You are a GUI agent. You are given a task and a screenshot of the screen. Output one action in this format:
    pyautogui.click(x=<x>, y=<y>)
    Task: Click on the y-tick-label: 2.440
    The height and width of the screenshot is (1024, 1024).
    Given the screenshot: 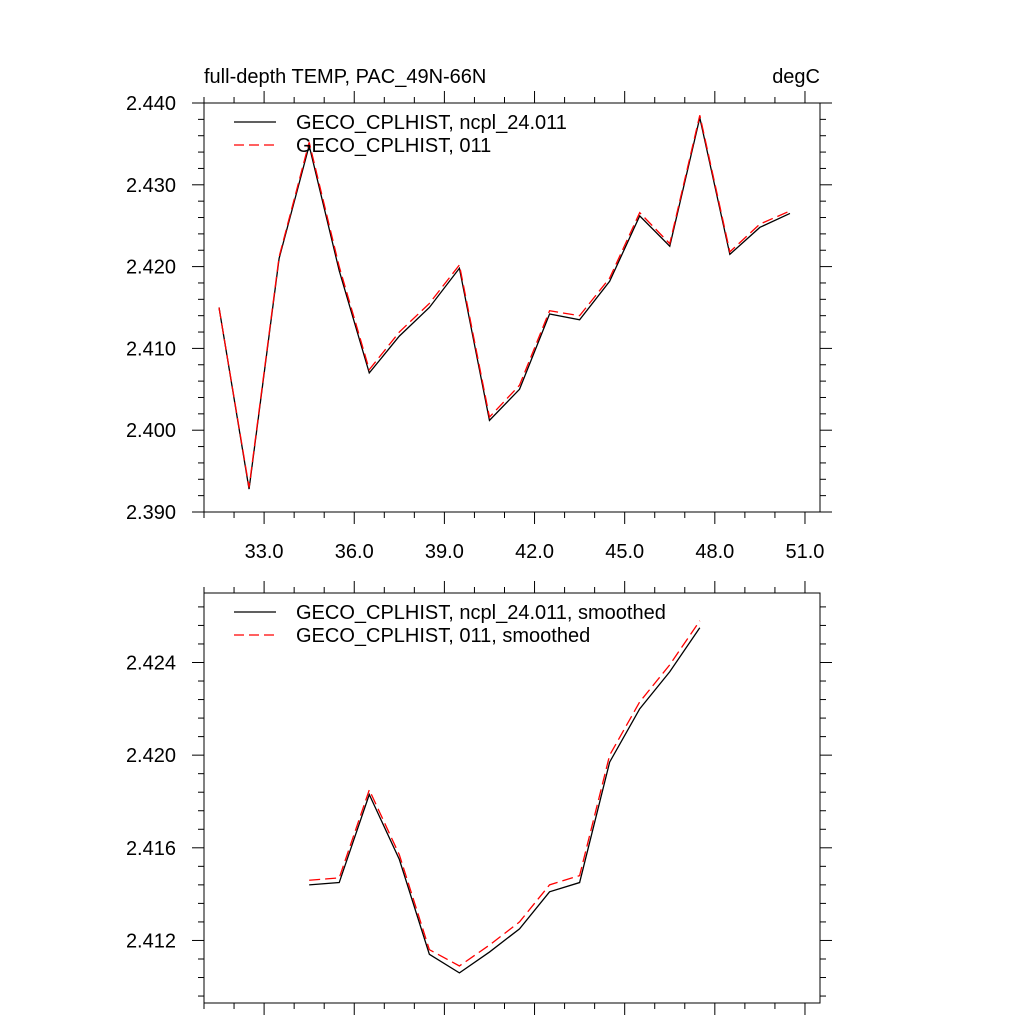 What is the action you would take?
    pyautogui.click(x=151, y=104)
    